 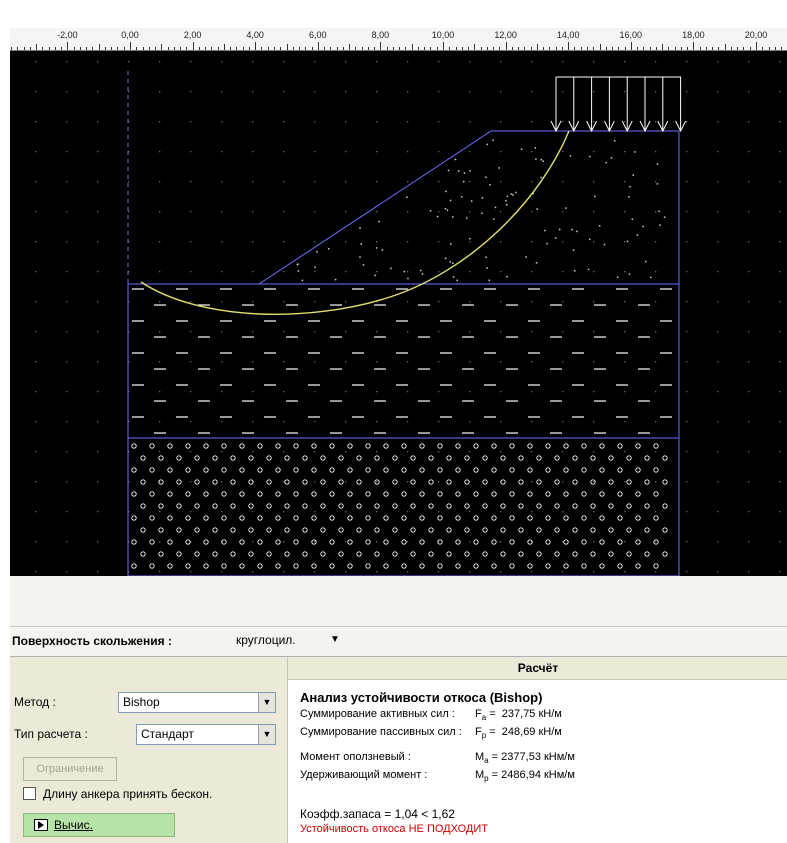 What do you see at coordinates (29, 793) in the screenshot?
I see `anchor-length-checkbox` at bounding box center [29, 793].